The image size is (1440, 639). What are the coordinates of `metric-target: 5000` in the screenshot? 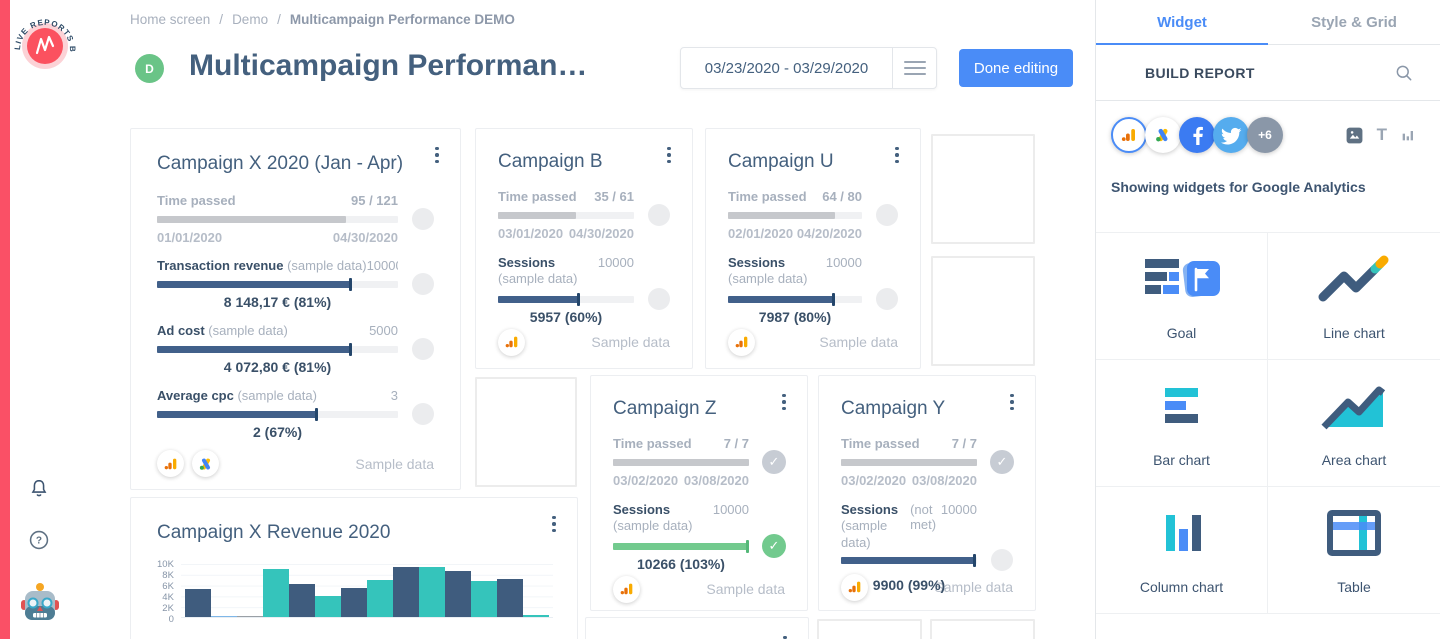 It's located at (383, 330).